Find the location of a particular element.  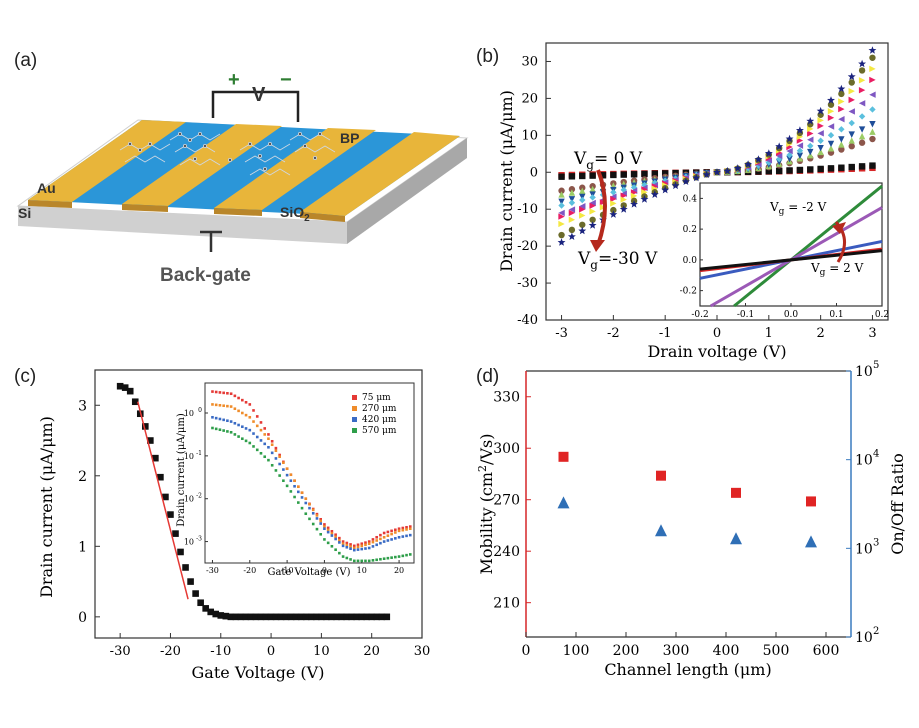

sio2-label: SiO2 is located at coordinates (295, 214).